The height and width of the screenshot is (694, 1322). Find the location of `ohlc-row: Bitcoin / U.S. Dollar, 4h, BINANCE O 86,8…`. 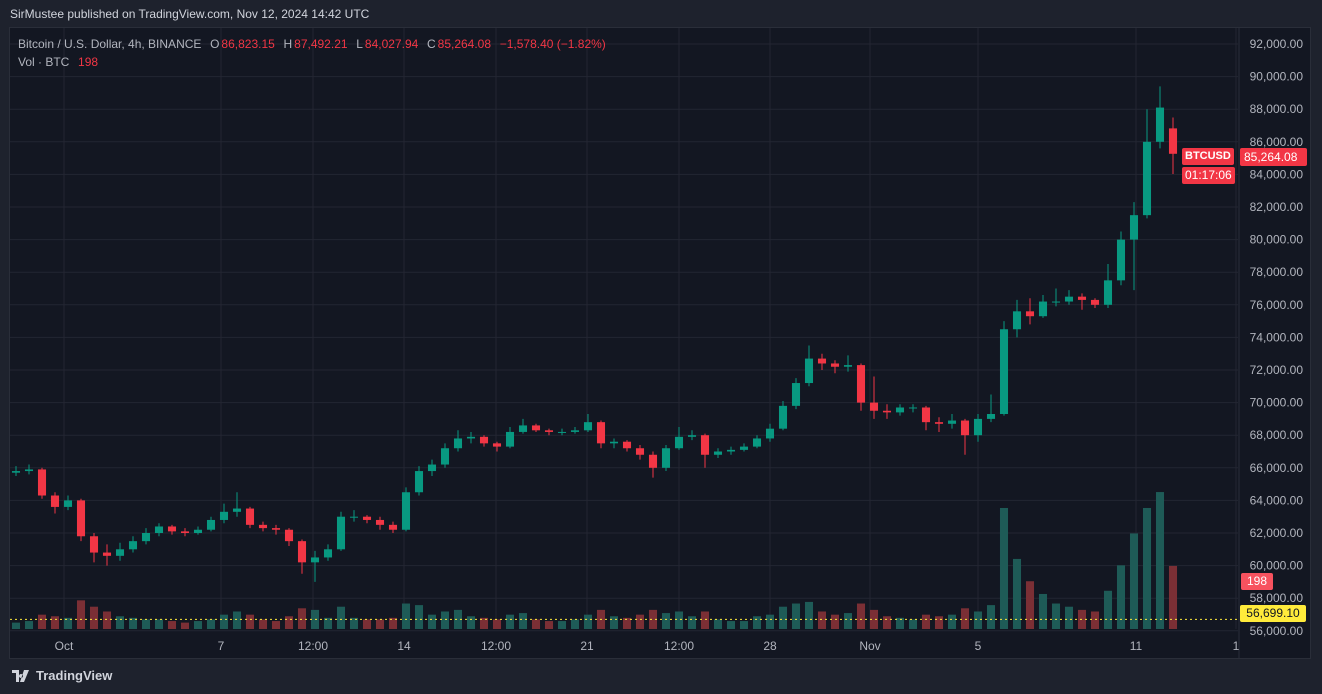

ohlc-row: Bitcoin / U.S. Dollar, 4h, BINANCE O 86,8… is located at coordinates (313, 44).